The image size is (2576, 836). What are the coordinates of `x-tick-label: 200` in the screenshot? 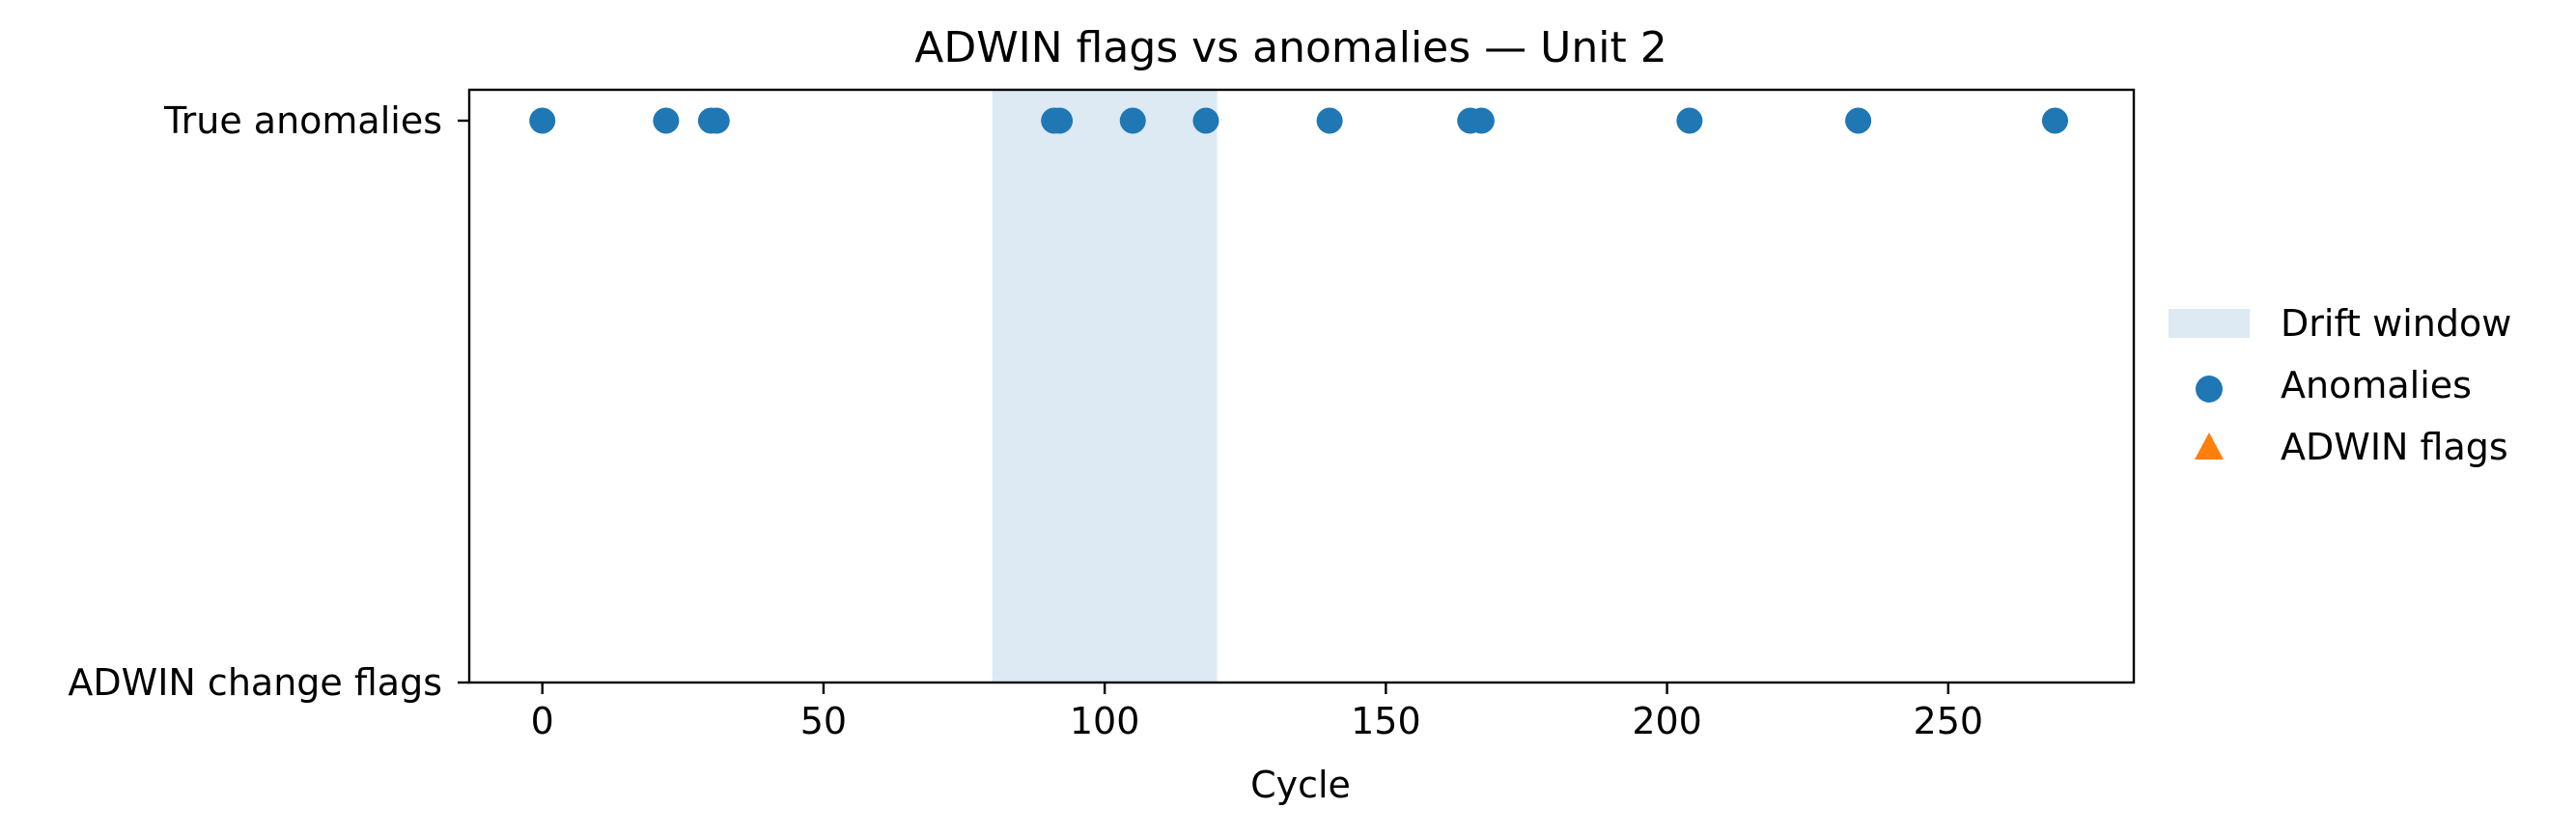 It's located at (1667, 721).